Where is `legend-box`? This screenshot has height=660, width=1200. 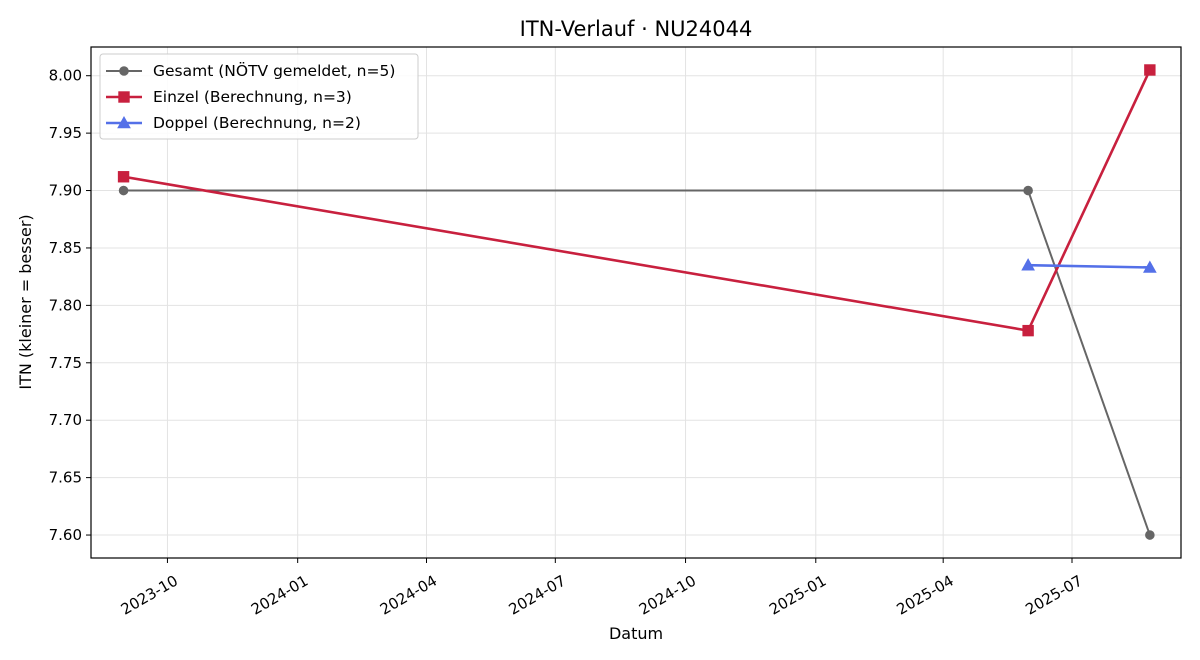 legend-box is located at coordinates (259, 96).